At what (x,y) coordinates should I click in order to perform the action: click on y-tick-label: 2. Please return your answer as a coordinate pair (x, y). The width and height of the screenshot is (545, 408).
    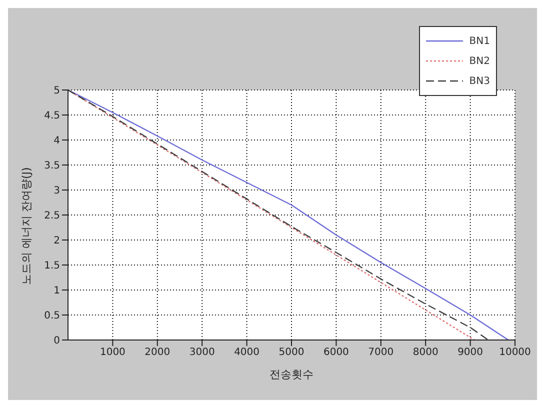
    Looking at the image, I should click on (57, 241).